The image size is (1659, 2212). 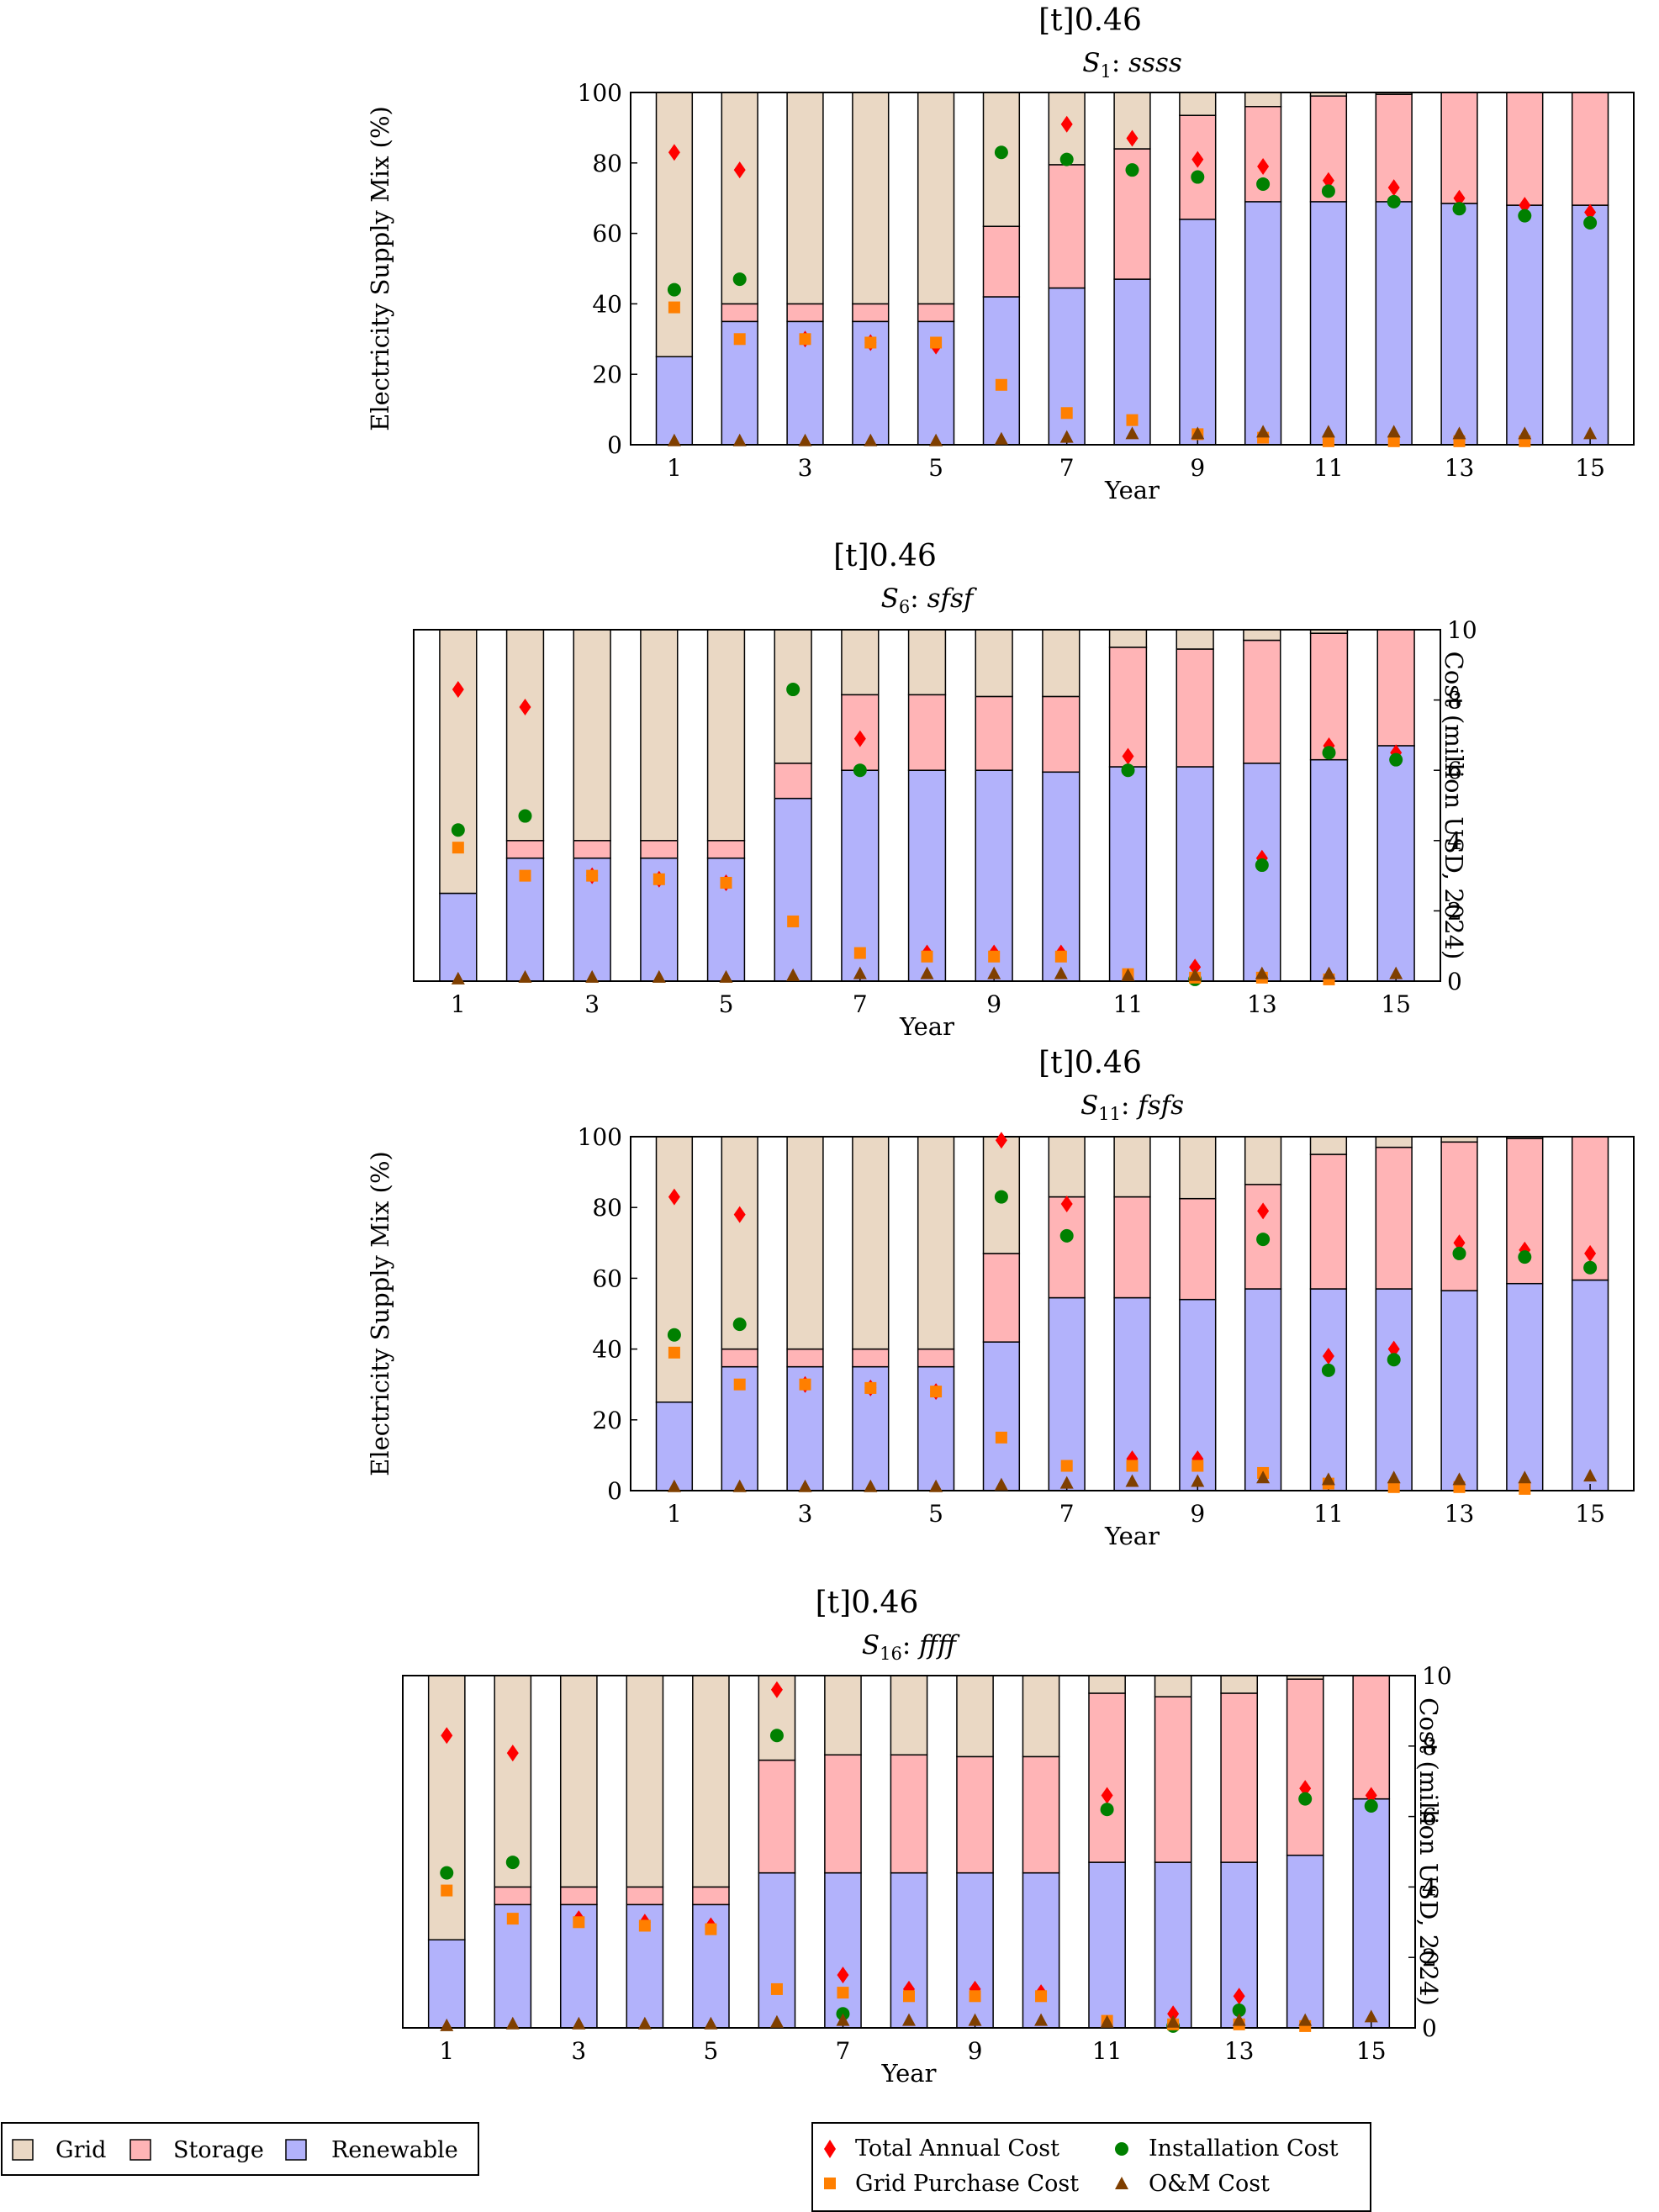 I want to click on y2-tick-label: 6, so click(x=1429, y=1817).